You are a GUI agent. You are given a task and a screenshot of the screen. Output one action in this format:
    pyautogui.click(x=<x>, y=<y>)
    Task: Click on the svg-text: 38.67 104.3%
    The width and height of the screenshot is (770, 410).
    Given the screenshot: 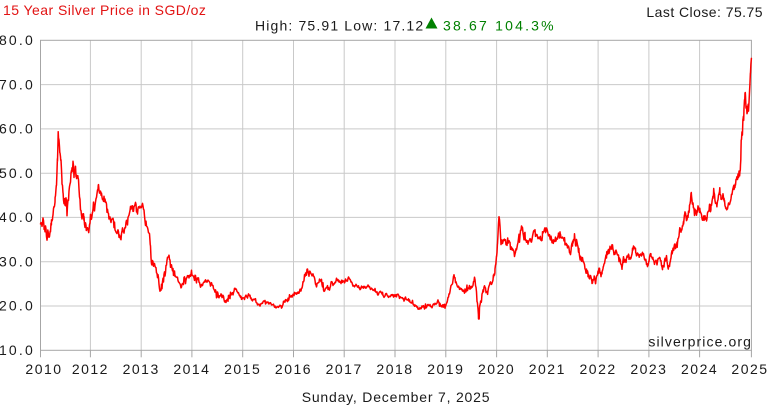 What is the action you would take?
    pyautogui.click(x=499, y=26)
    